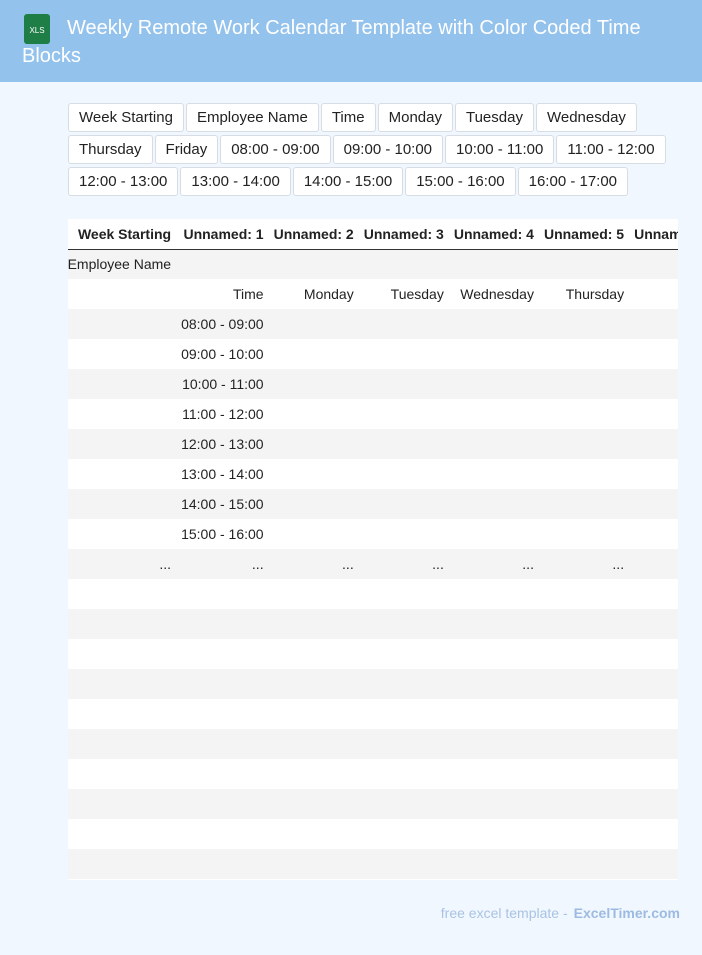 The image size is (702, 955). Describe the element at coordinates (275, 149) in the screenshot. I see `tag: 08:00 - 09:00` at that location.